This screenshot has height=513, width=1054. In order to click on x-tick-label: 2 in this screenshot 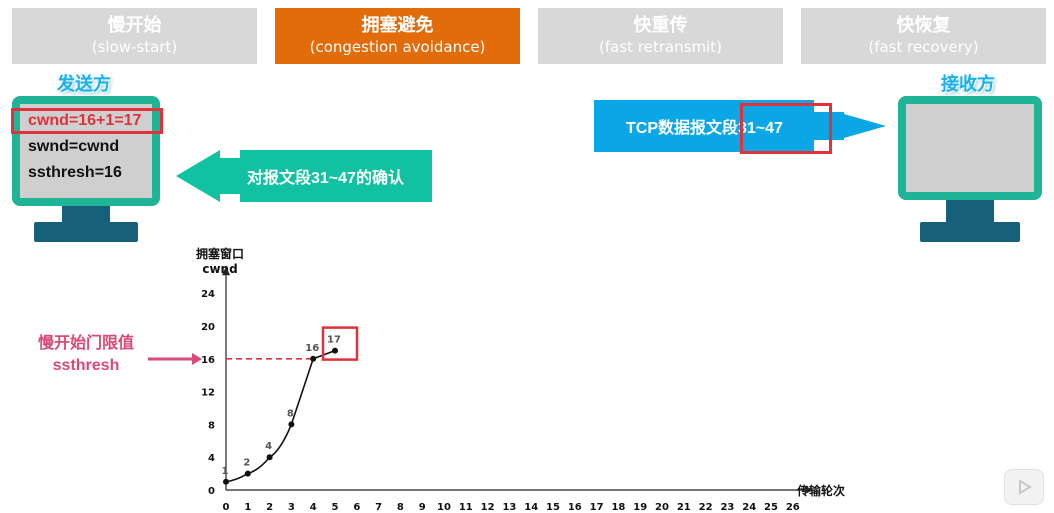, I will do `click(269, 507)`.